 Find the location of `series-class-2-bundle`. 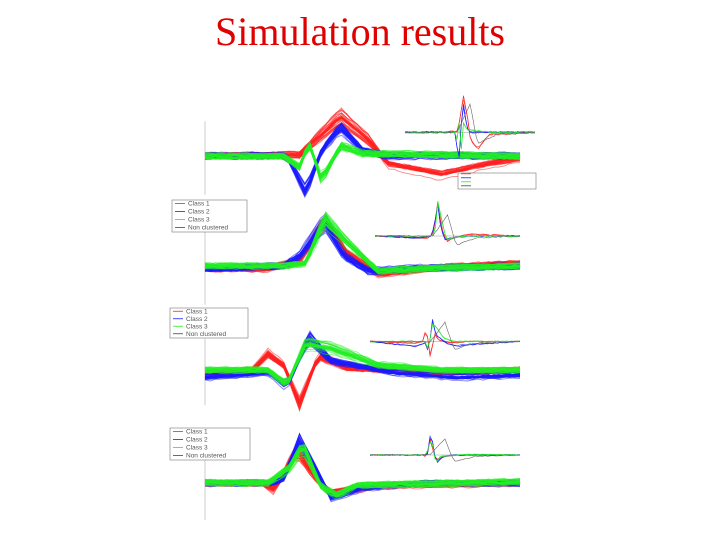

series-class-2-bundle is located at coordinates (362, 360).